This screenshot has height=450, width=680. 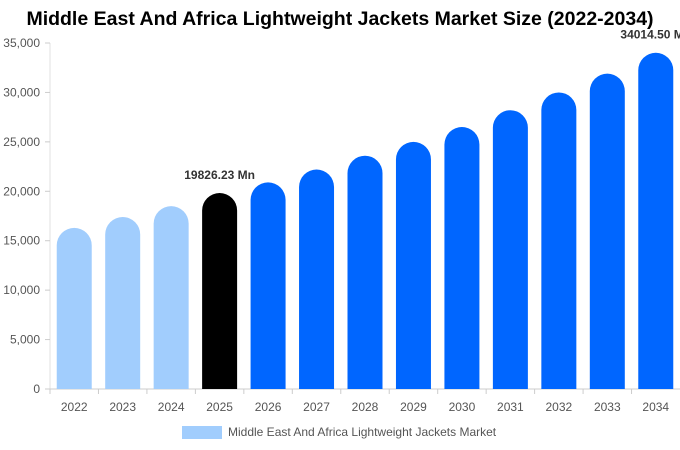 What do you see at coordinates (171, 297) in the screenshot?
I see `bar-2024` at bounding box center [171, 297].